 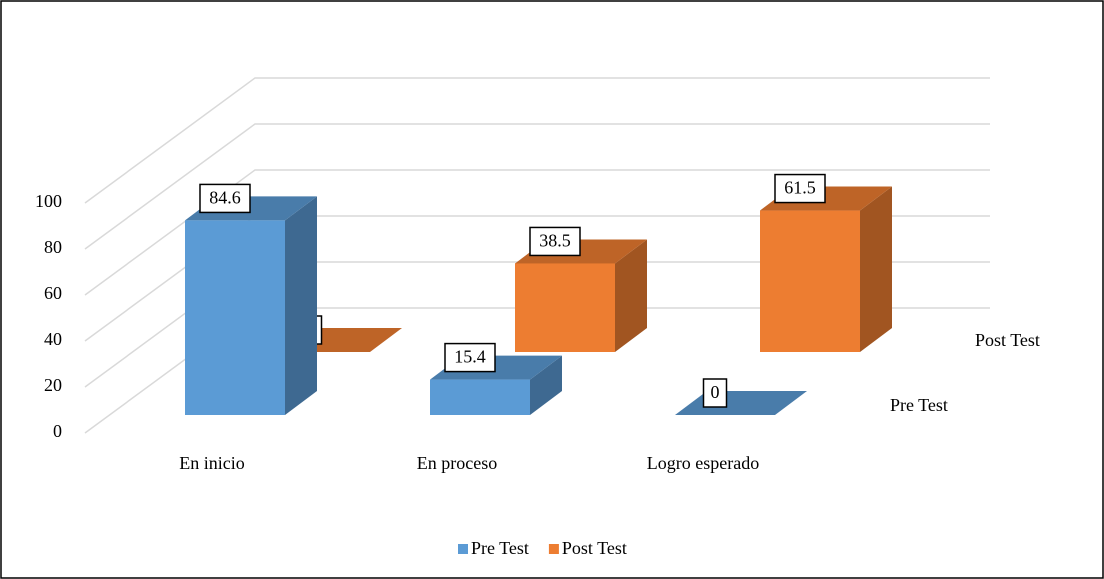 What do you see at coordinates (1007, 340) in the screenshot?
I see `depth-label: Post Test` at bounding box center [1007, 340].